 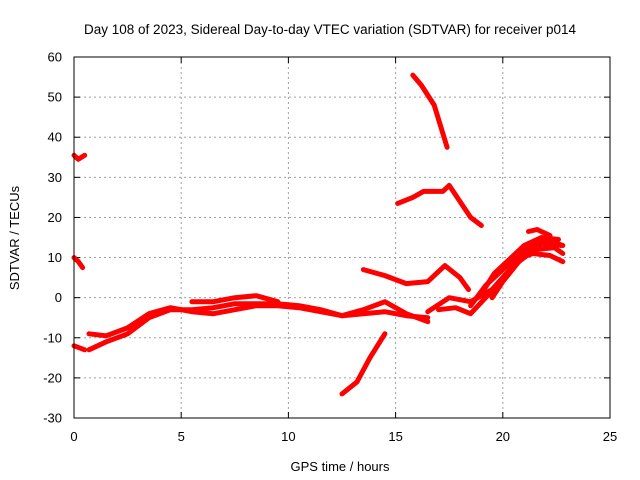 What do you see at coordinates (55, 57) in the screenshot?
I see `y-tick-label: 60` at bounding box center [55, 57].